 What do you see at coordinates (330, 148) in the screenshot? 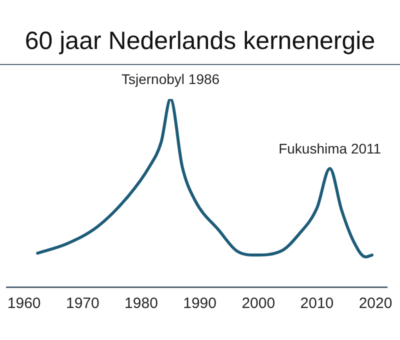
I see `annotation: Fukushima 2011` at bounding box center [330, 148].